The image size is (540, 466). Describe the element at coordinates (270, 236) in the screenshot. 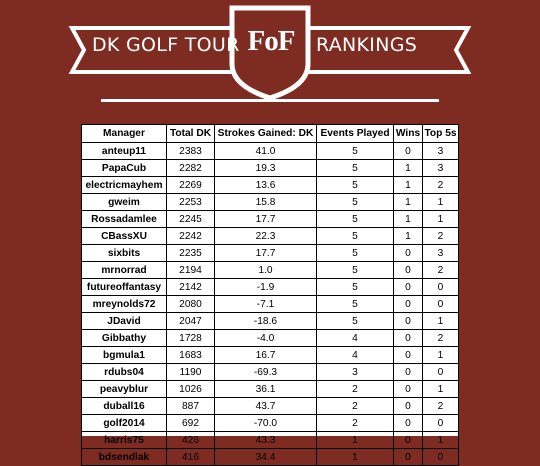

I see `table-row: CBassXU 2242 22.3 5 1 2` at that location.